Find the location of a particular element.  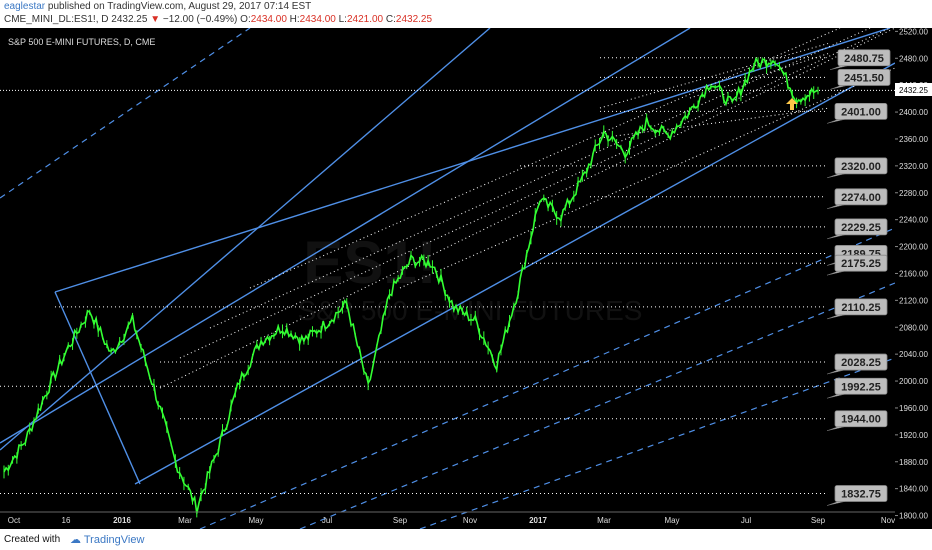

y-tick-label: 2080.00 is located at coordinates (913, 327).